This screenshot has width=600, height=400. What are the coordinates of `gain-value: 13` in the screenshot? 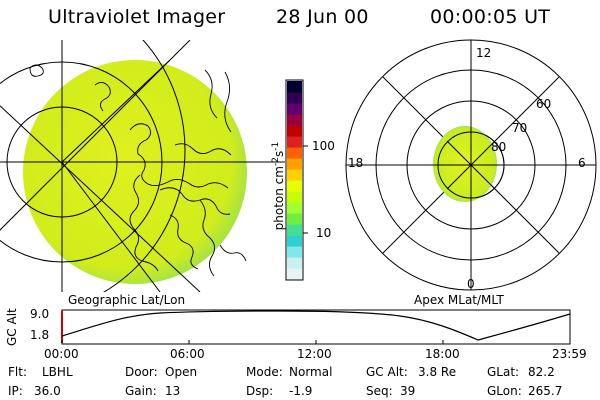 It's located at (173, 391).